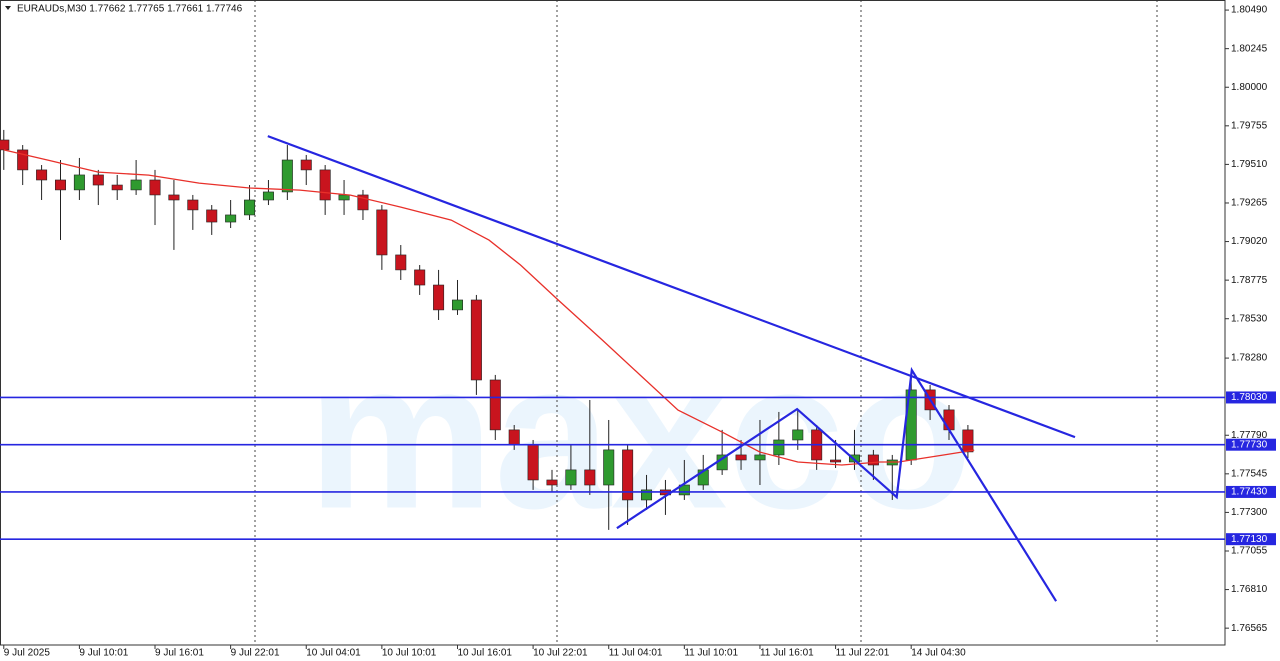  I want to click on x-tick-label: 11 Jul 22:01, so click(863, 653).